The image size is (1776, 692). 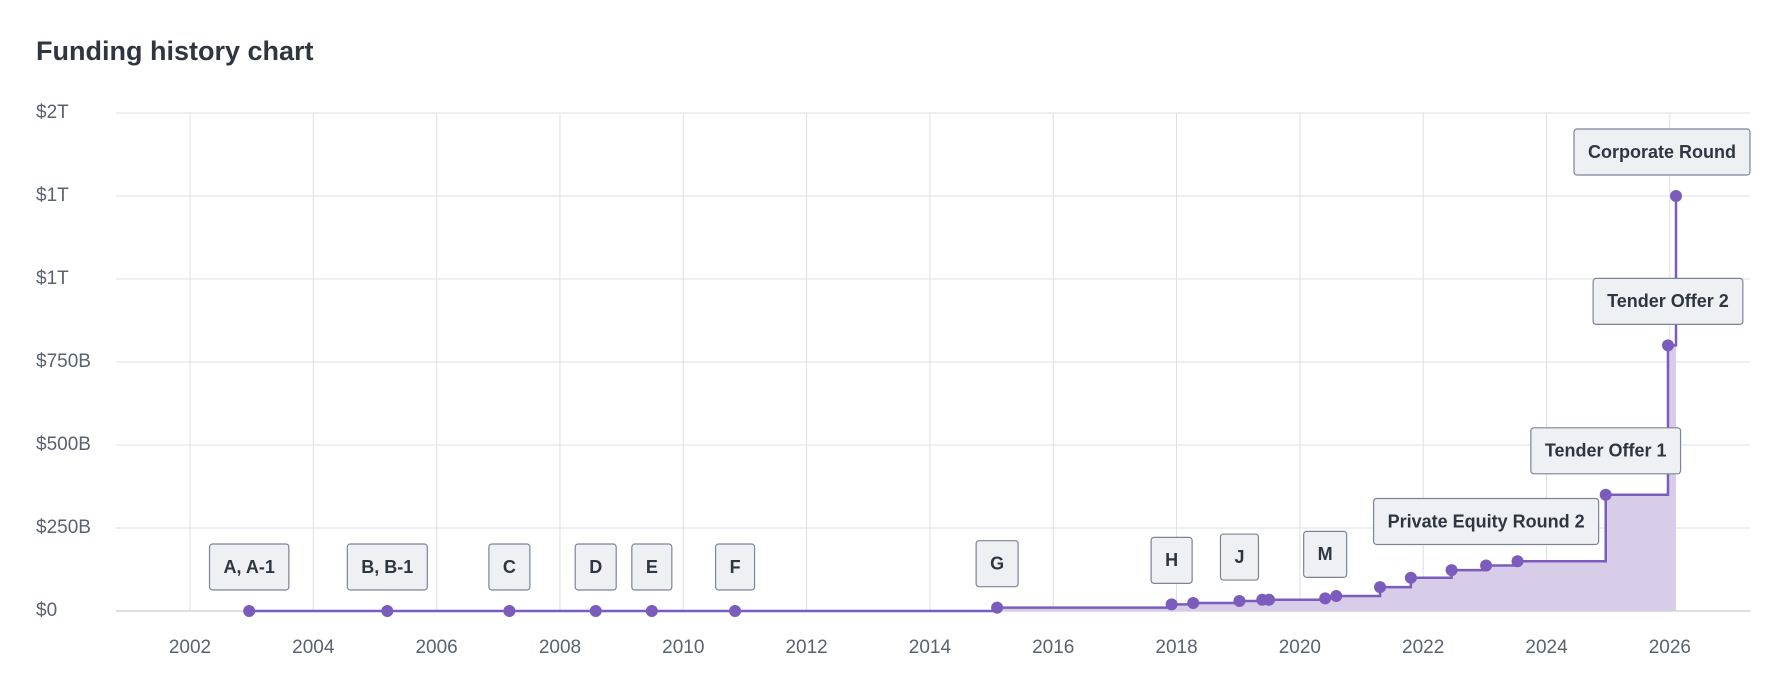 I want to click on label-text: E, so click(x=652, y=567).